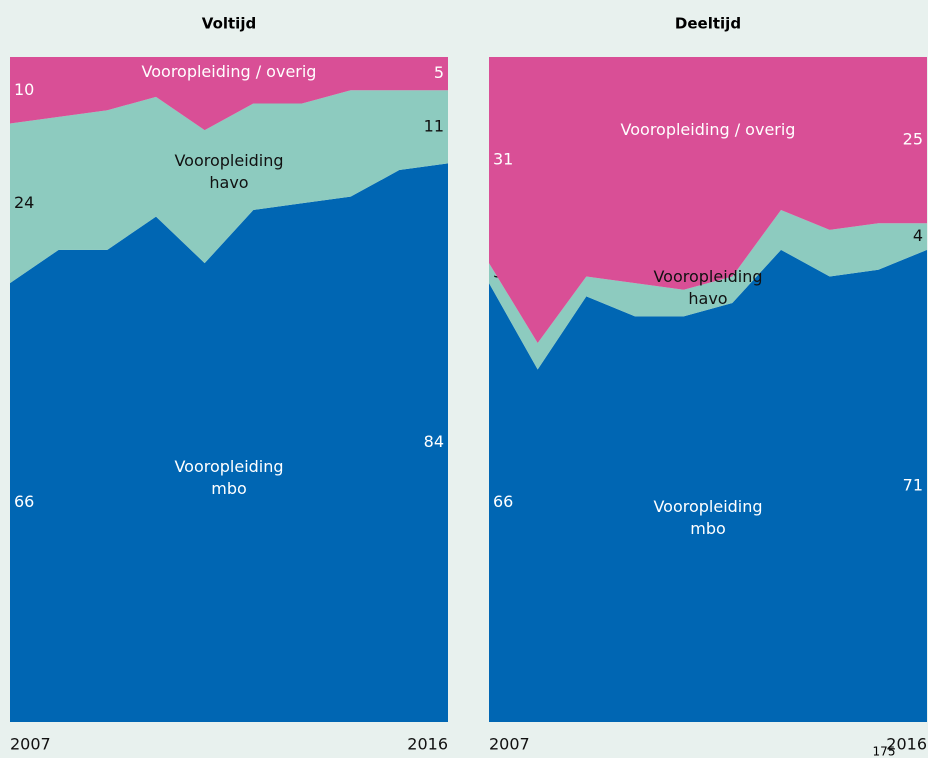 This screenshot has width=928, height=758. Describe the element at coordinates (918, 235) in the screenshot. I see `value-label: 4` at that location.